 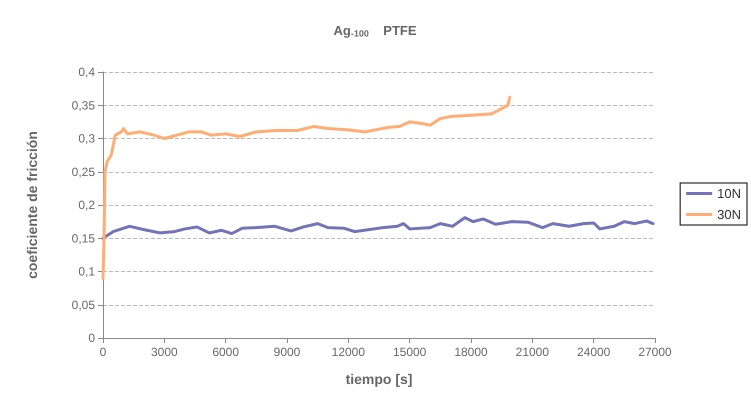 I want to click on y-tick-label: 0,25, so click(x=84, y=171).